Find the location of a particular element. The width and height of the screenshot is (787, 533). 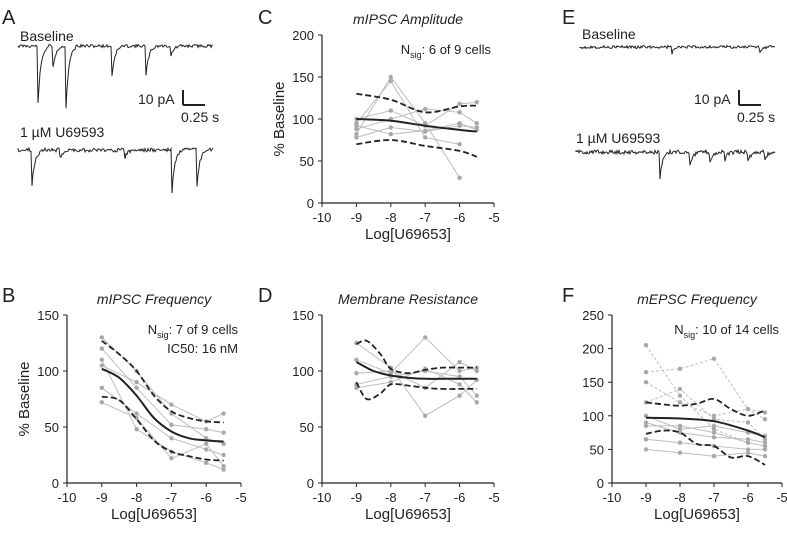

panel-f-x-tick-label: -5 is located at coordinates (781, 497).